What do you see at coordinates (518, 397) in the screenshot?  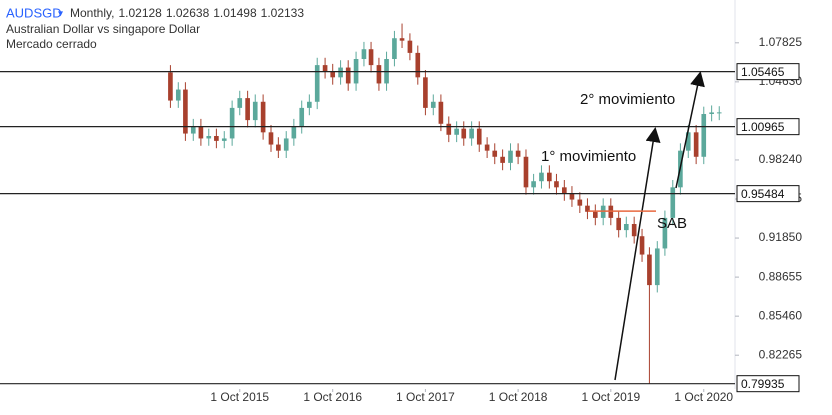 I see `x-tick-label: 1 Oct 2018` at bounding box center [518, 397].